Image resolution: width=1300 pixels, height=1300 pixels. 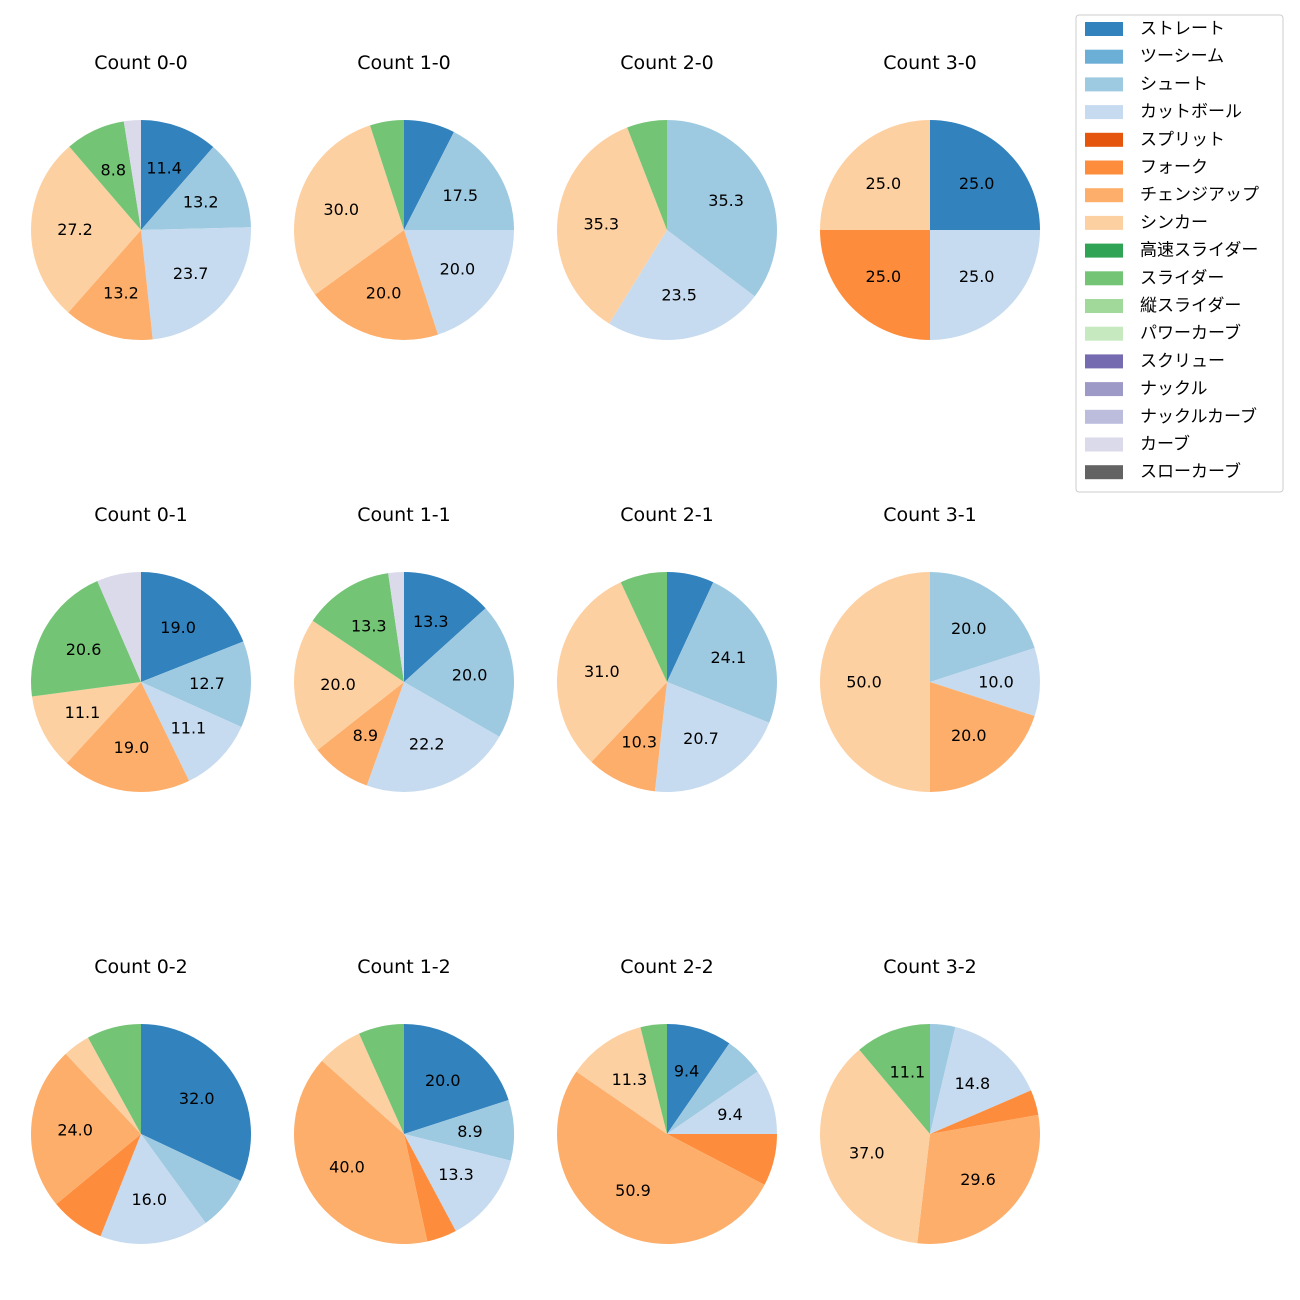 What do you see at coordinates (1191, 112) in the screenshot?
I see `legend-label: カットボール` at bounding box center [1191, 112].